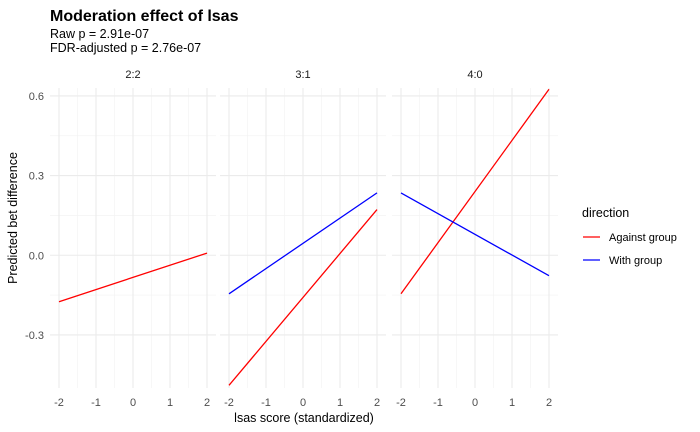  What do you see at coordinates (144, 16) in the screenshot?
I see `chart-title: Moderation effect of lsas` at bounding box center [144, 16].